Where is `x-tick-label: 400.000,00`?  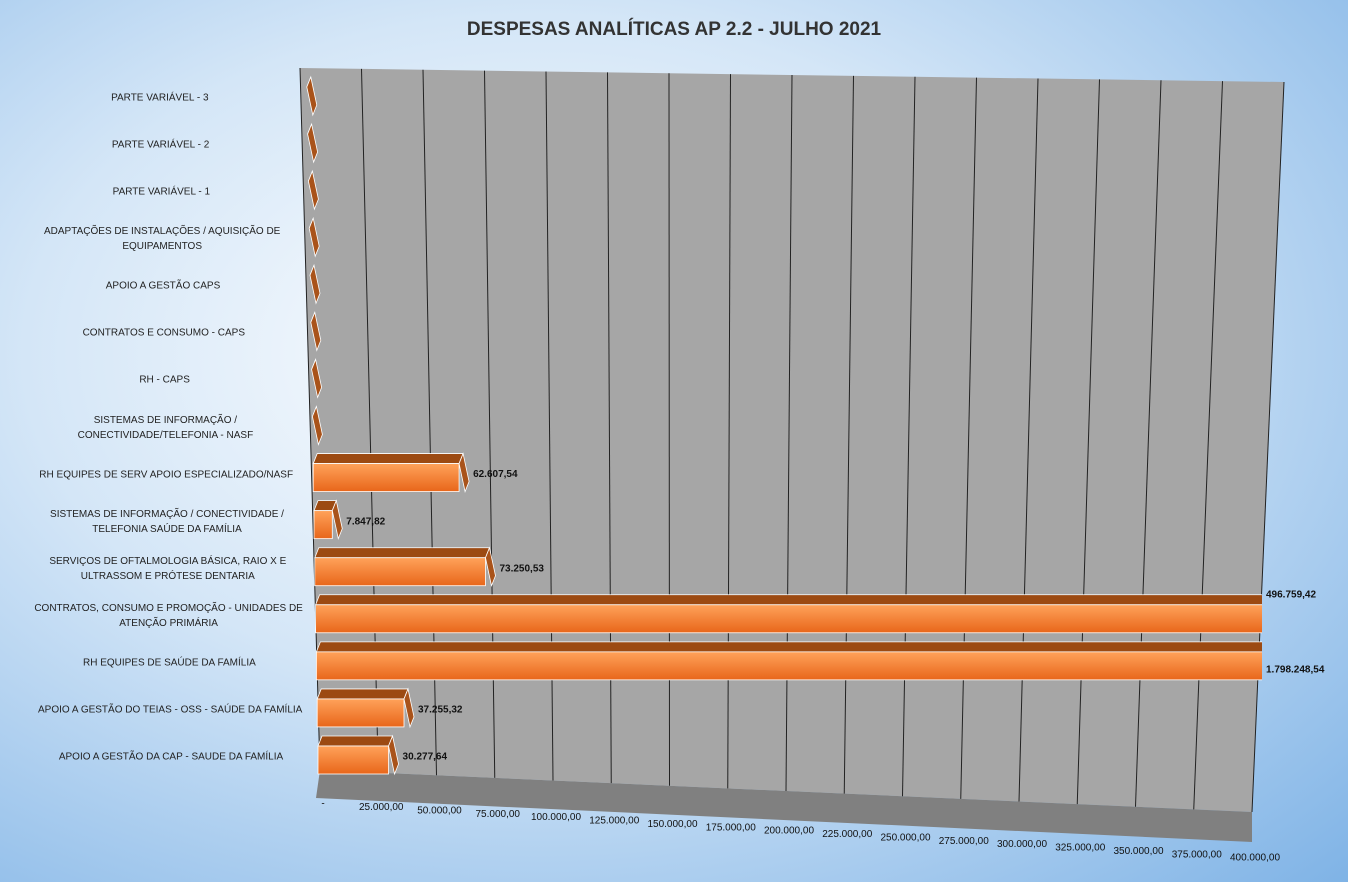
x-tick-label: 400.000,00 is located at coordinates (1255, 858).